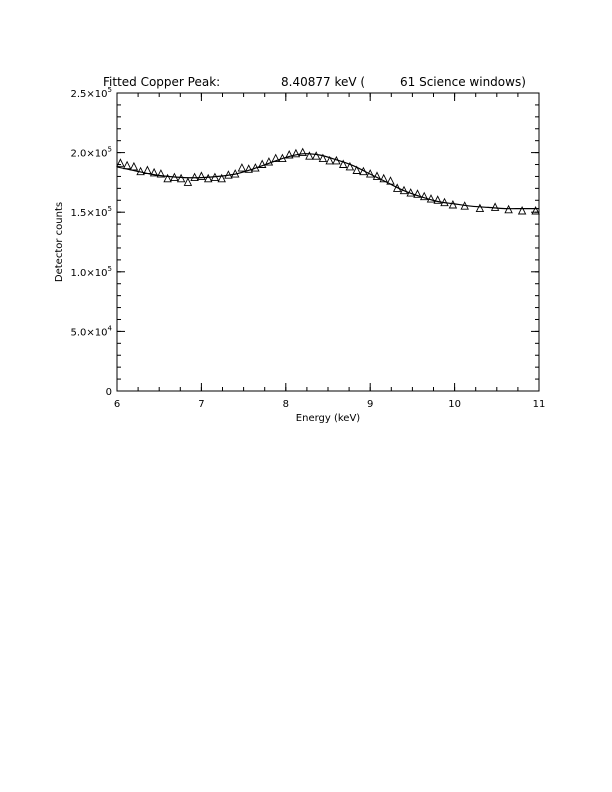 This screenshot has width=612, height=792. Describe the element at coordinates (330, 404) in the screenshot. I see `x-tick-labels: 6 7 8 9 10 11` at that location.